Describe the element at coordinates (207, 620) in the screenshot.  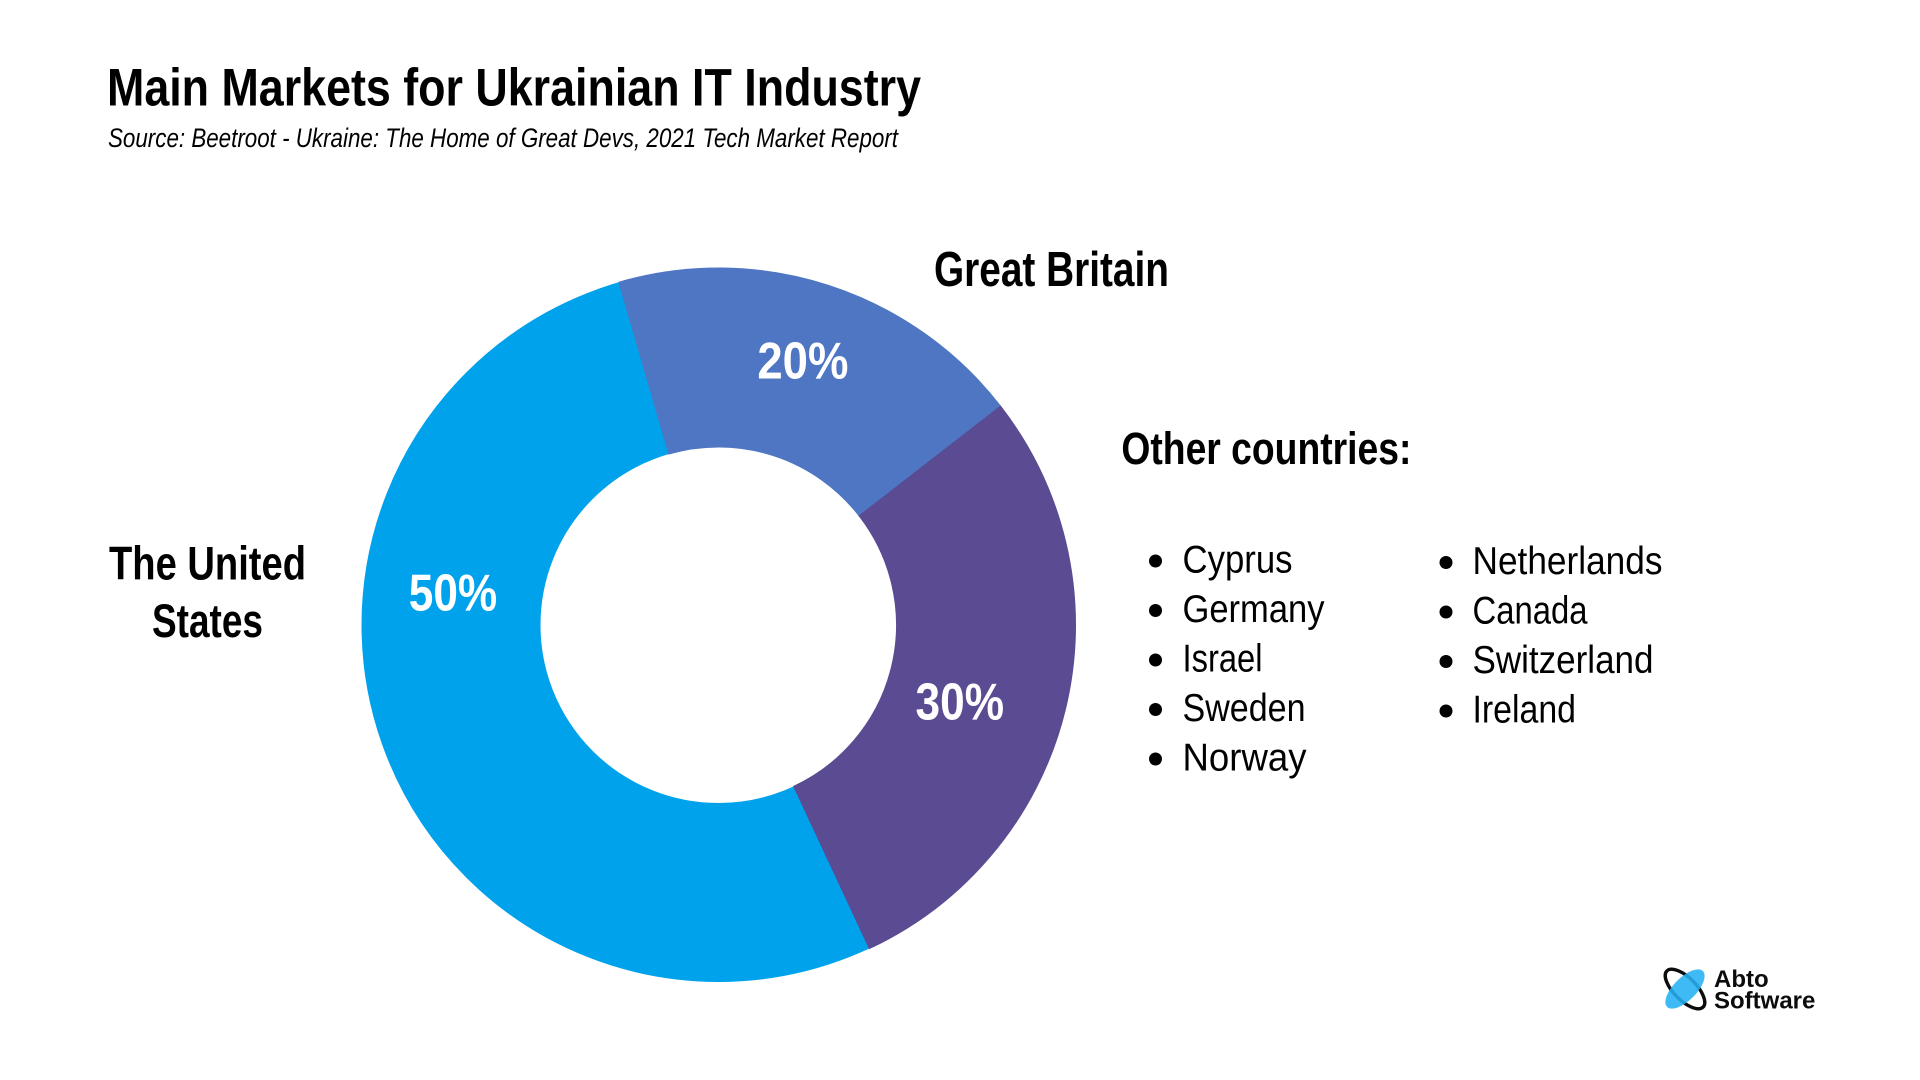
I see `svg-text: States` at that location.